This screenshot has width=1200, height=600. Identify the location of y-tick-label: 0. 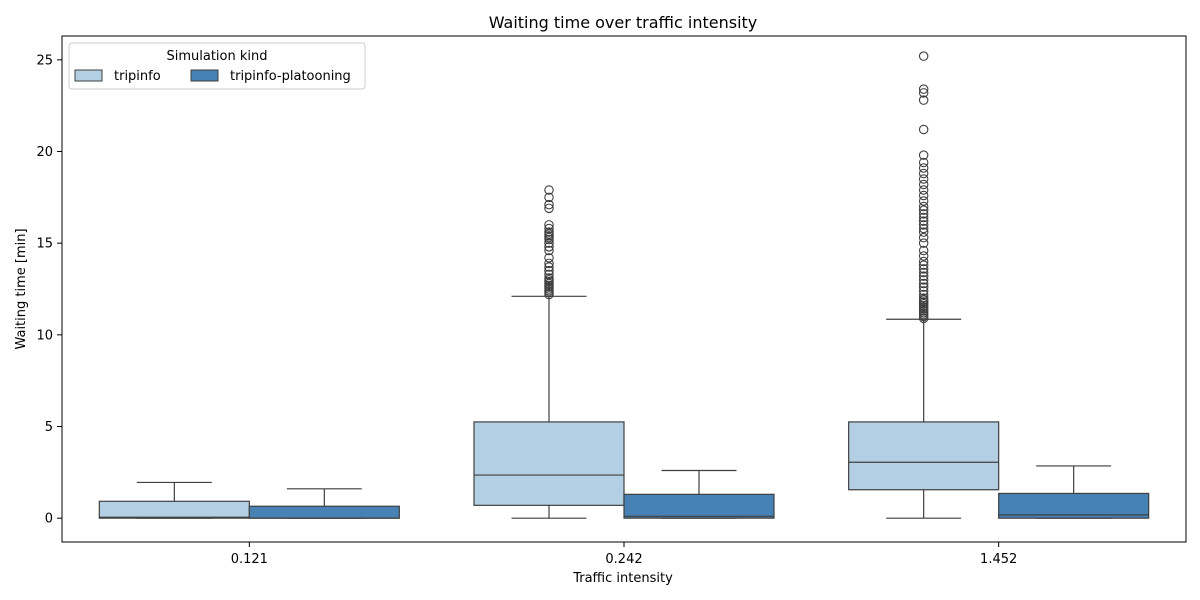
(49, 519).